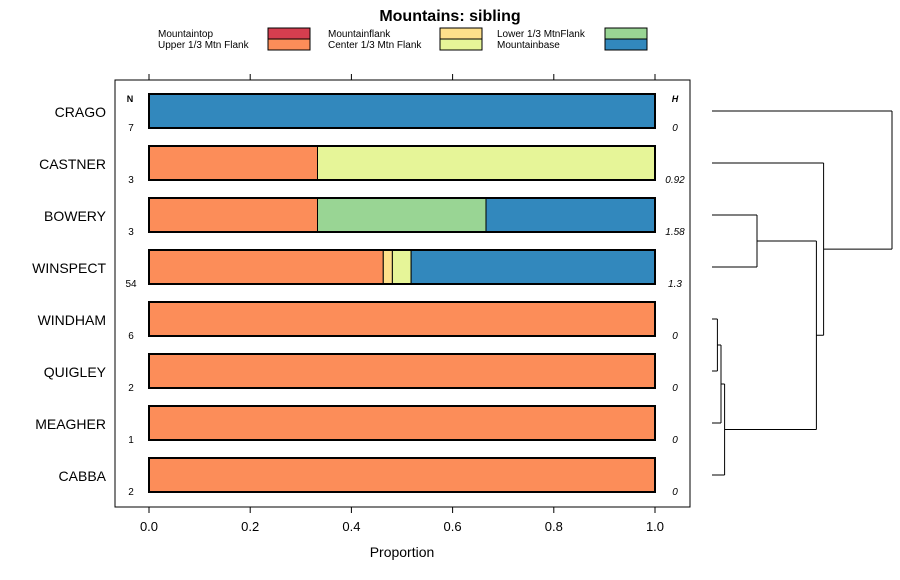  Describe the element at coordinates (655, 526) in the screenshot. I see `x-tick-label: 1.0` at that location.